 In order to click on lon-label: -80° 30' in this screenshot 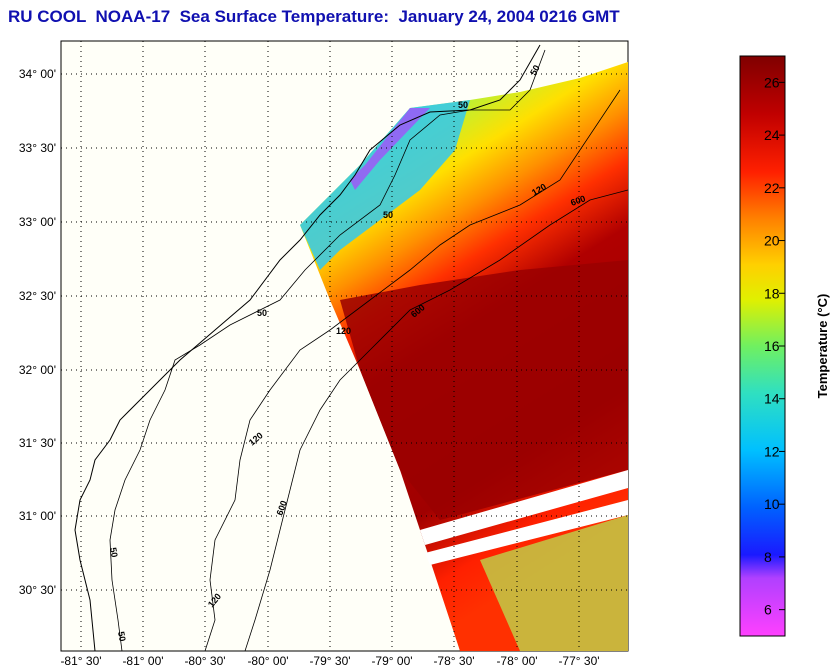, I will do `click(204, 661)`.